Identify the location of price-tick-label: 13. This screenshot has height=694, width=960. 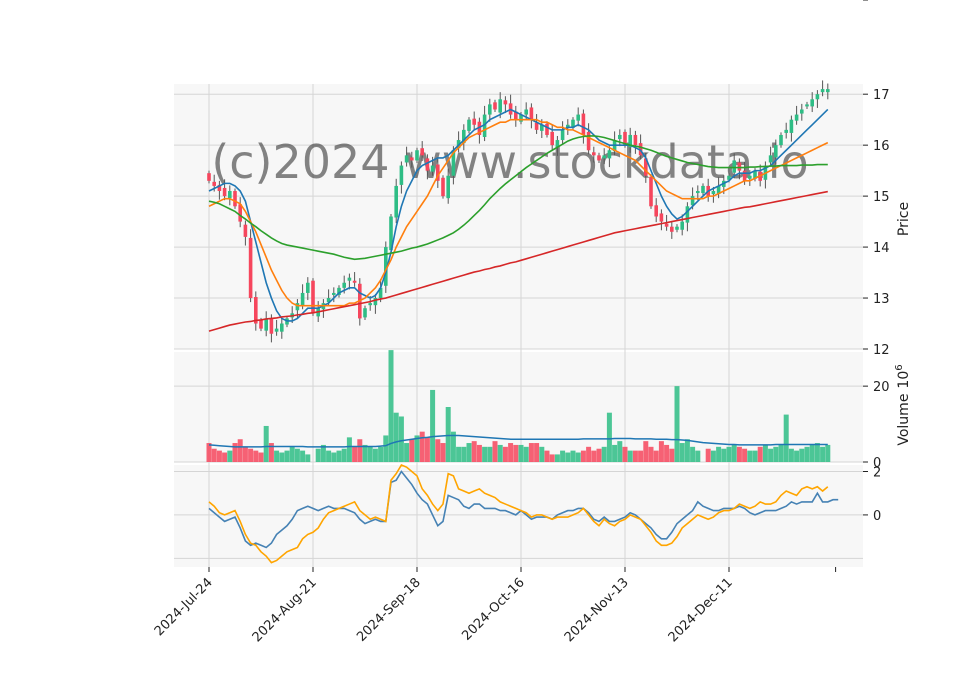
(881, 299).